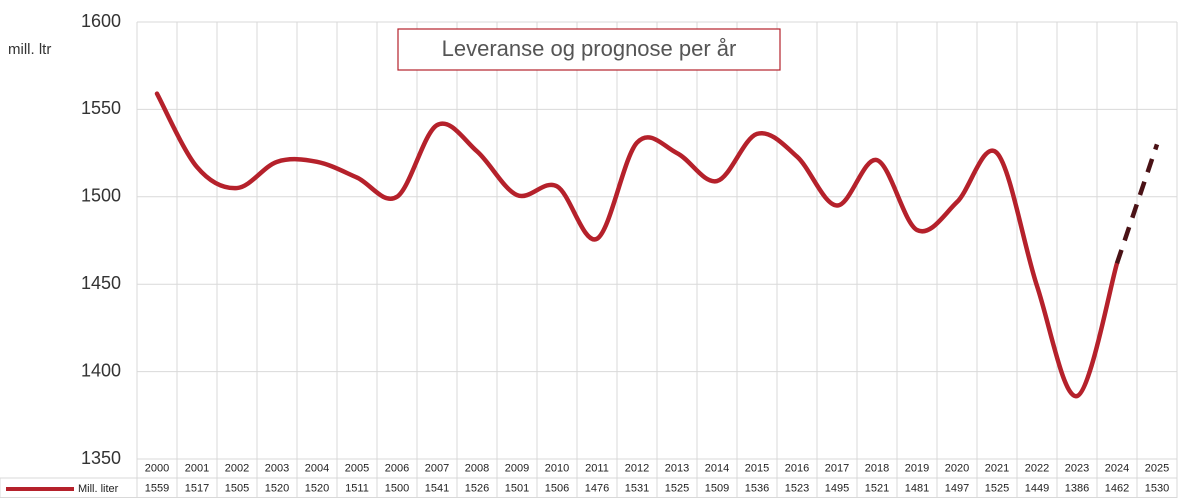  I want to click on x-tick-label: 2015, so click(757, 468).